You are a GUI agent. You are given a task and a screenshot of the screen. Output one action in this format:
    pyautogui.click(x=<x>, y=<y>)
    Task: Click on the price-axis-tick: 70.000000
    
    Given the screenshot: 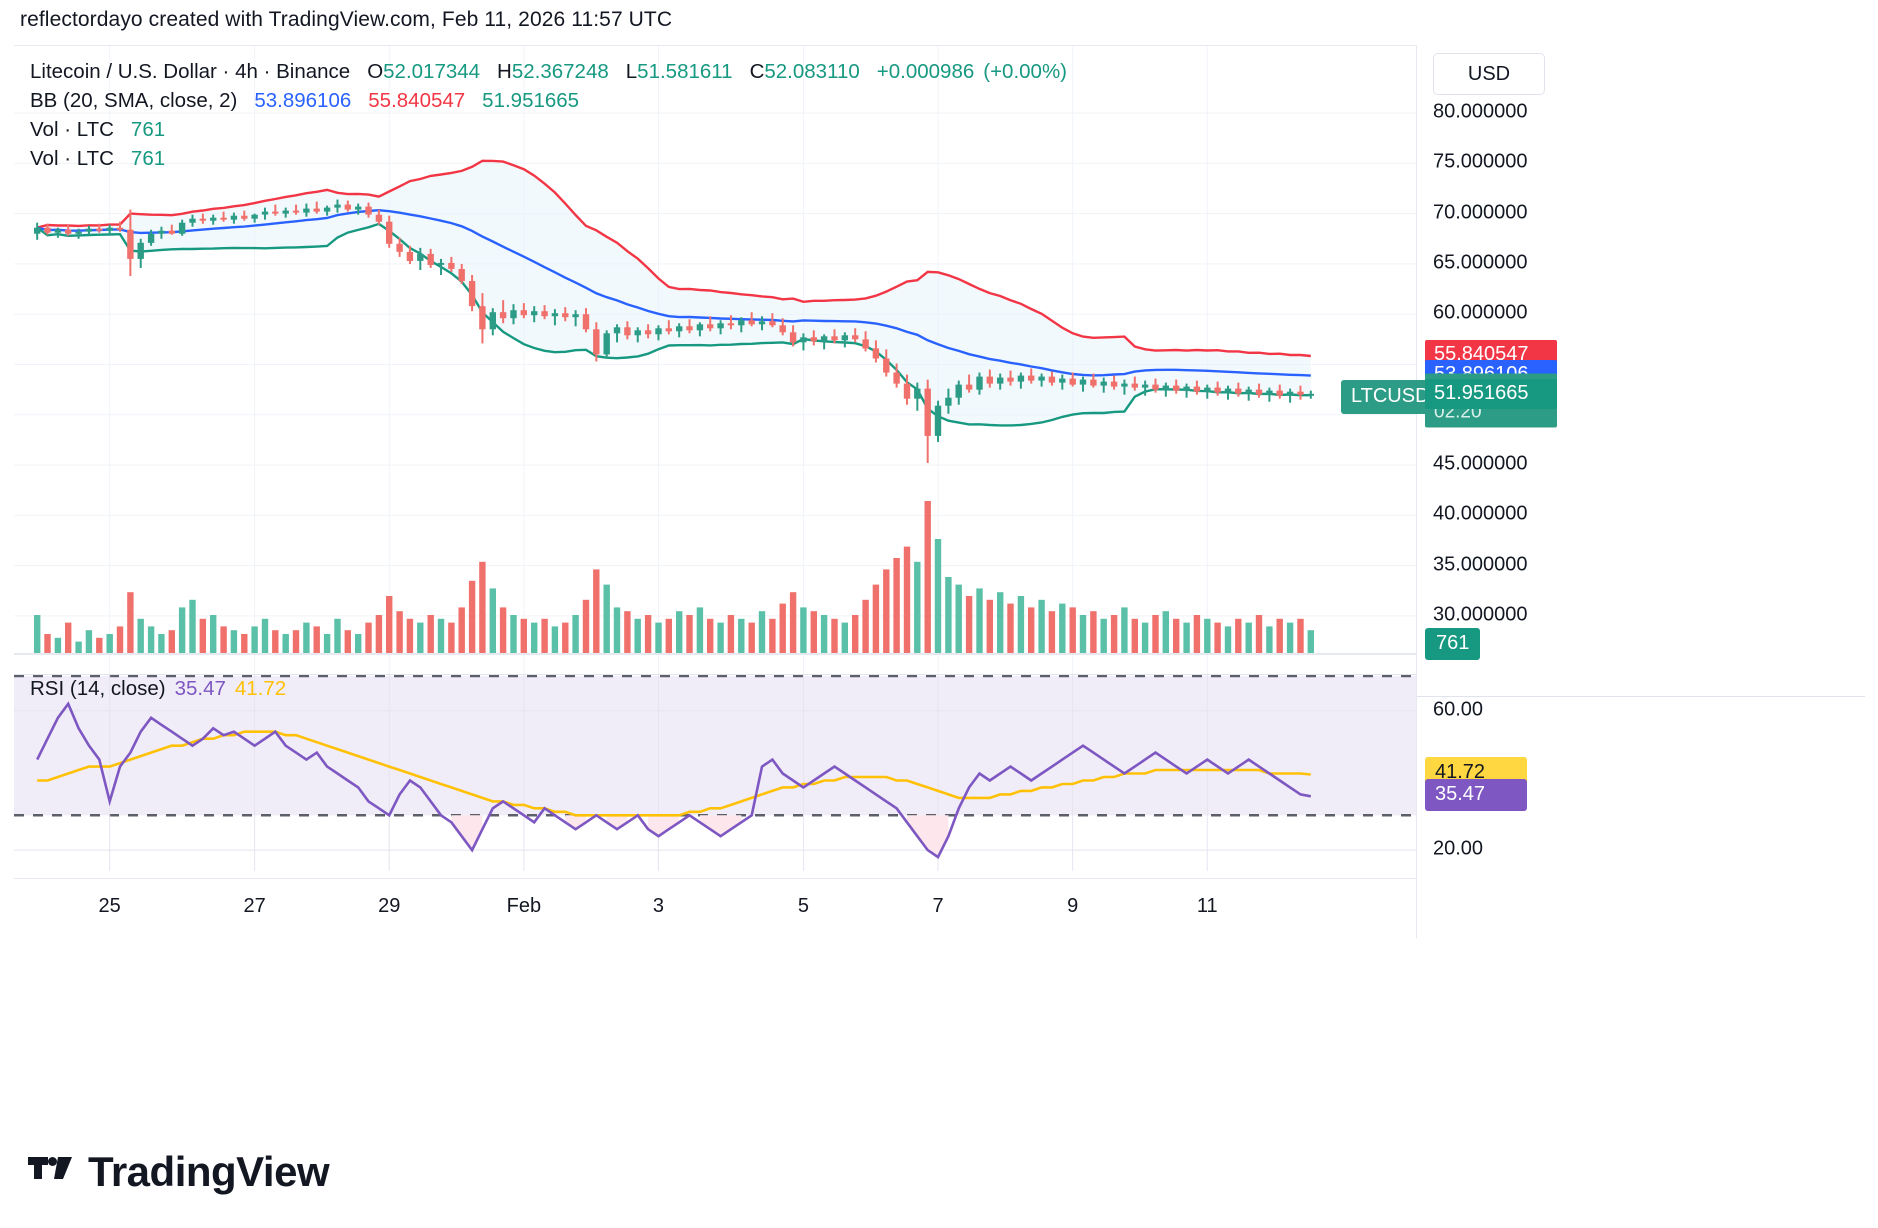 What is the action you would take?
    pyautogui.click(x=1480, y=212)
    